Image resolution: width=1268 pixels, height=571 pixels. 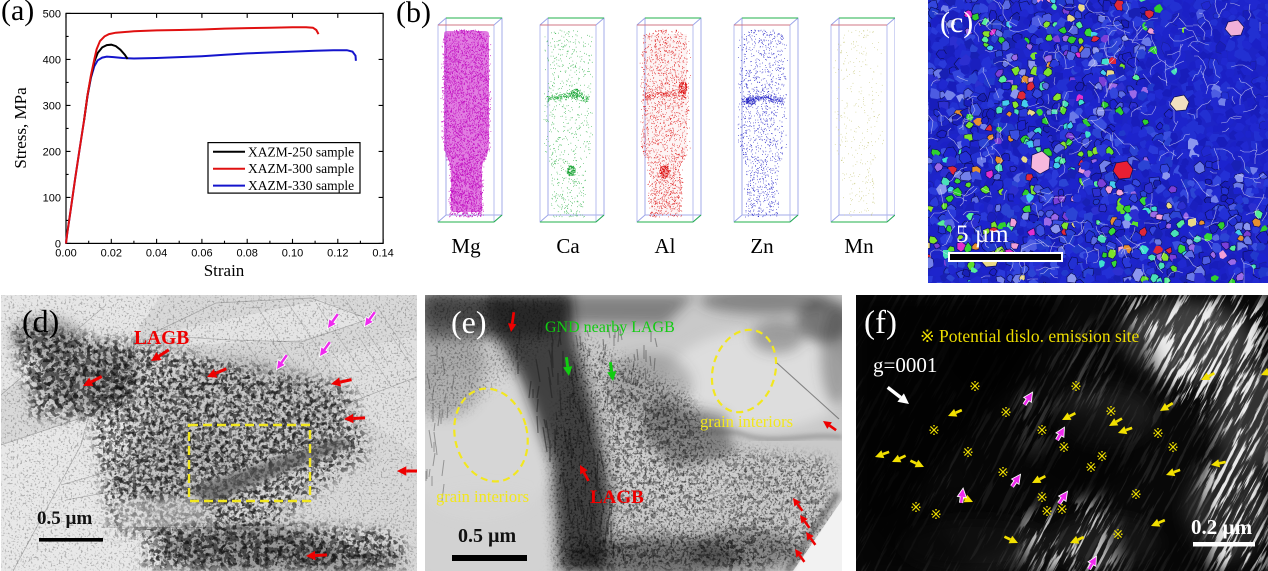 I want to click on svg-text: 500, so click(x=52, y=14).